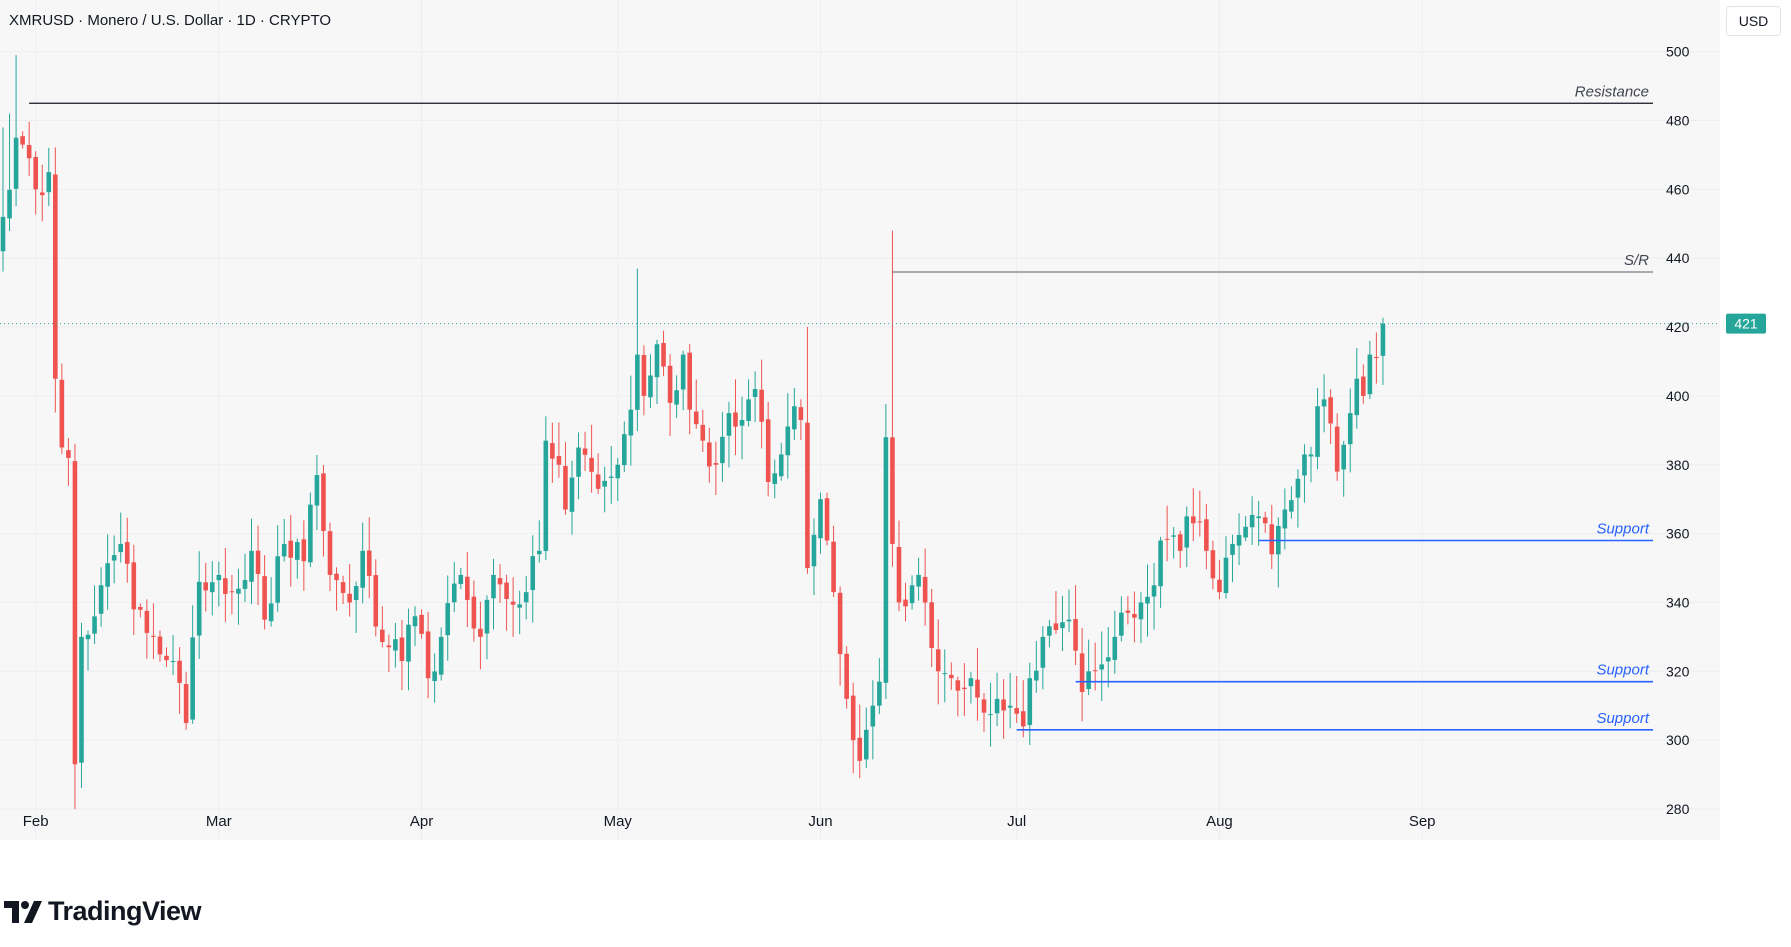 This screenshot has height=947, width=1791. Describe the element at coordinates (618, 821) in the screenshot. I see `time-tick-label: May` at that location.